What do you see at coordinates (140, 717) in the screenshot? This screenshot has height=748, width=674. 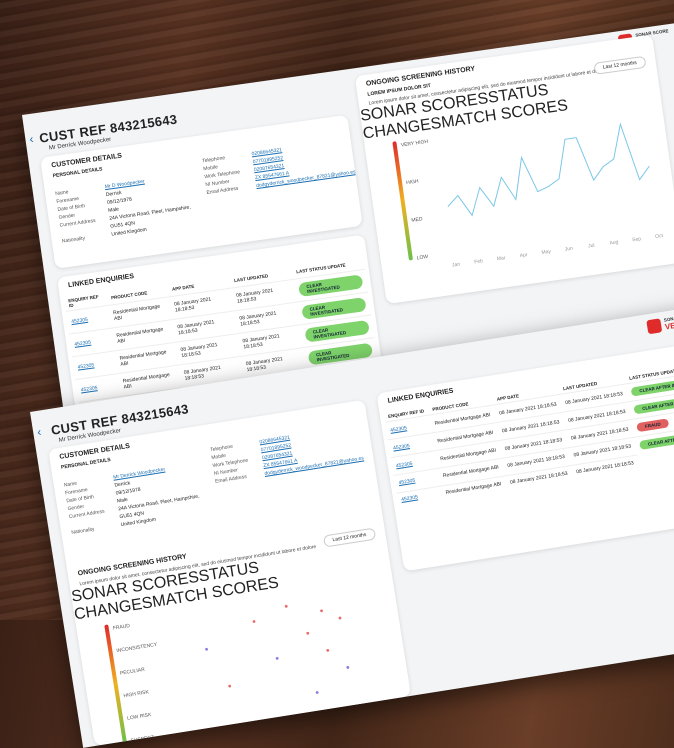 I see `level-label: LOW RISK` at bounding box center [140, 717].